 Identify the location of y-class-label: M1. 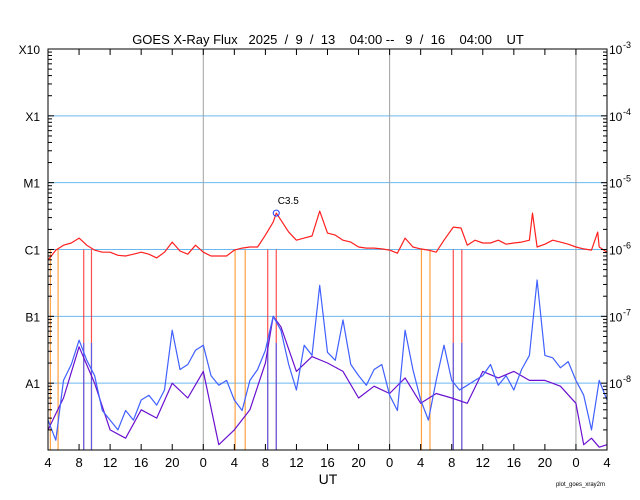
(31, 184).